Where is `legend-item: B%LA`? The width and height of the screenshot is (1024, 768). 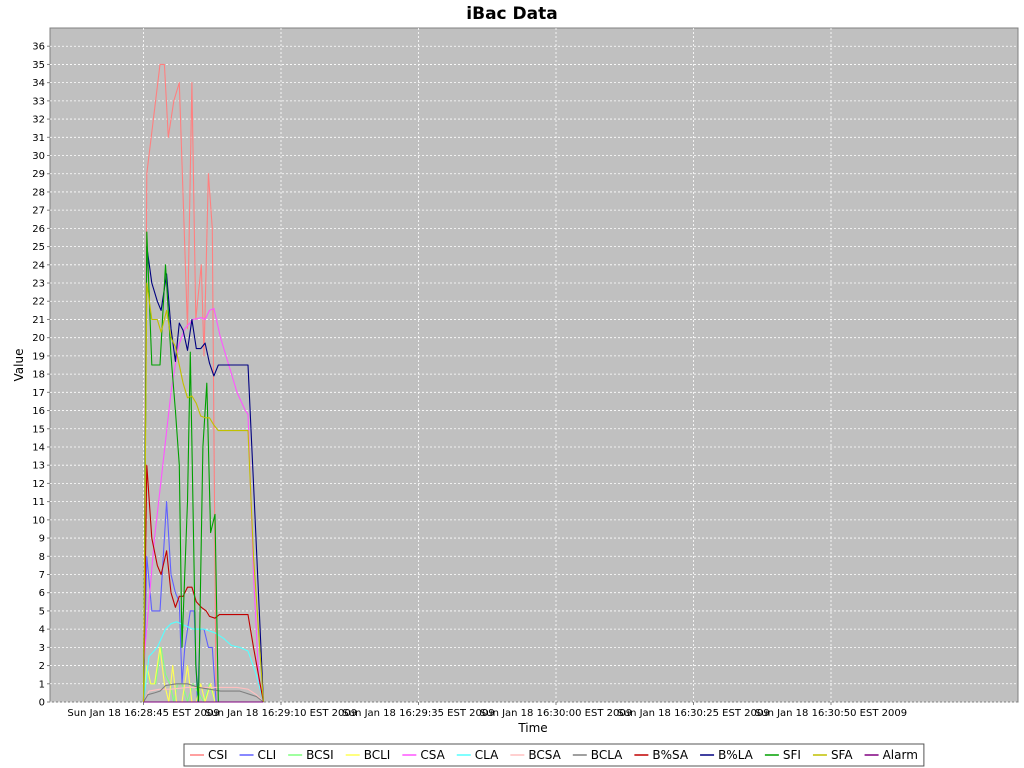 legend-item: B%LA is located at coordinates (727, 755).